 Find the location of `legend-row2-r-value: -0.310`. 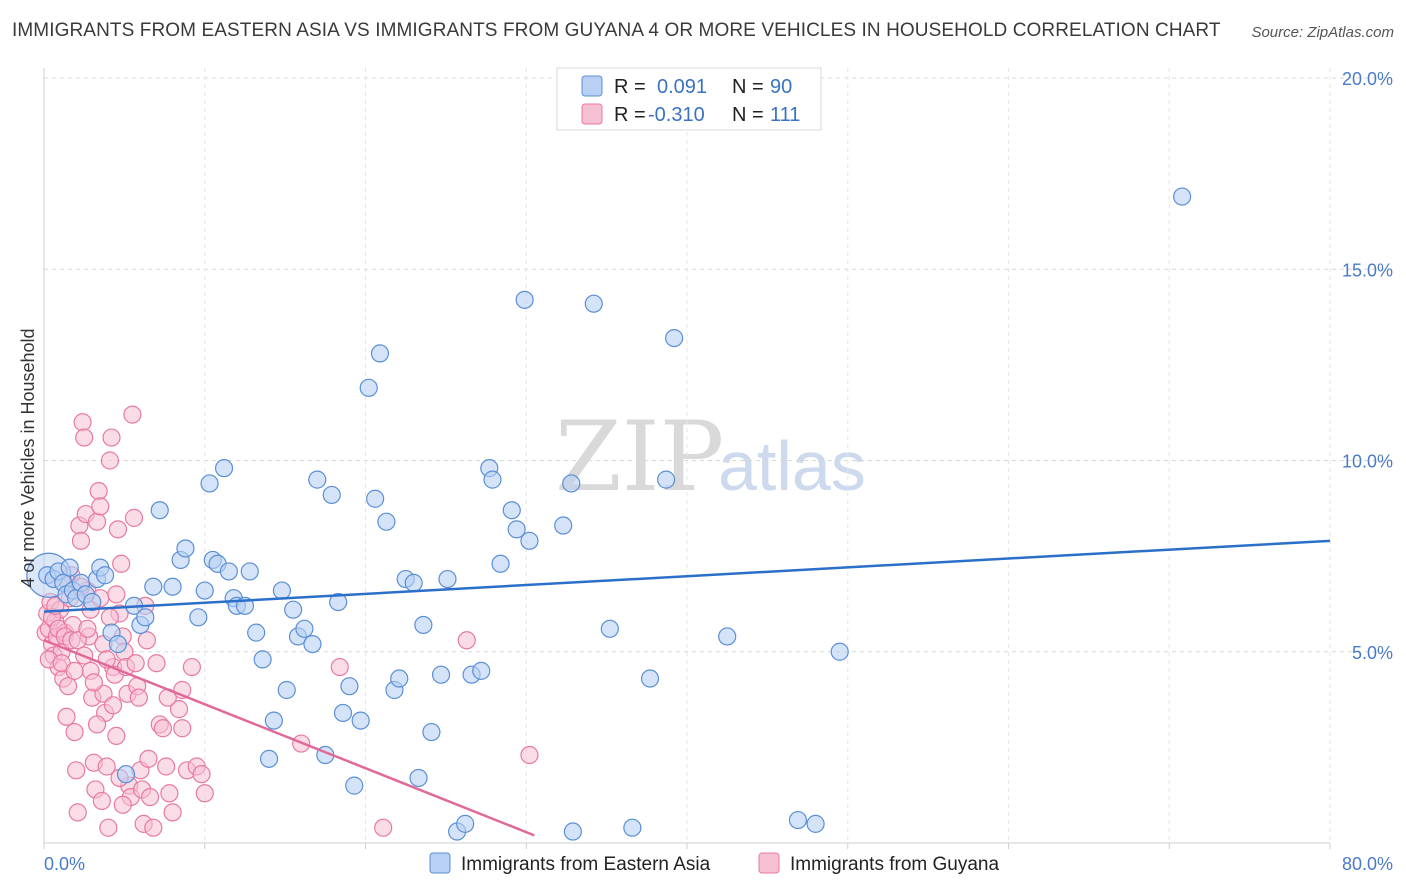

legend-row2-r-value: -0.310 is located at coordinates (676, 115).